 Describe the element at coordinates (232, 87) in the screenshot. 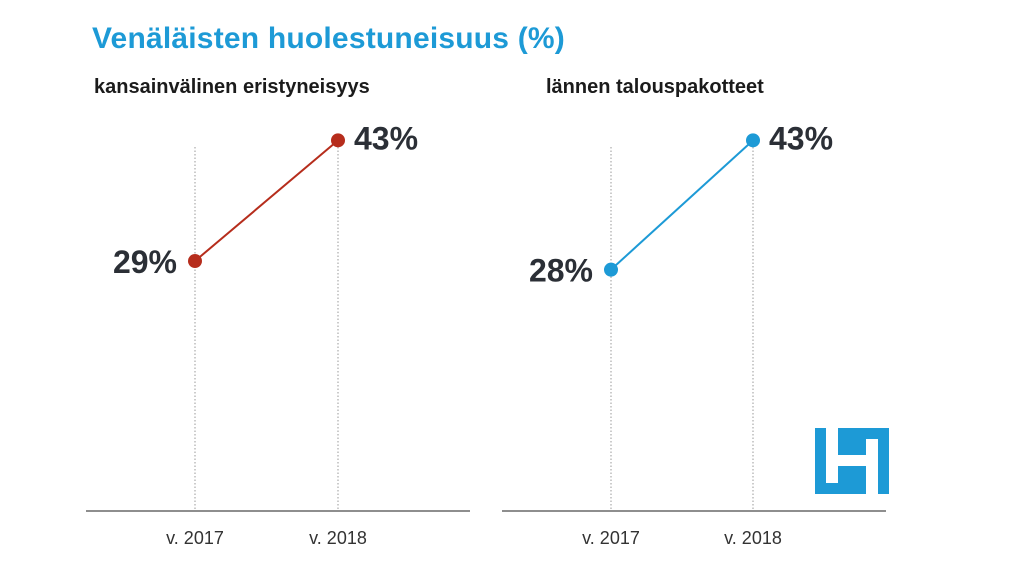

I see `chart-title-international-isolation: kansainvälinen eristyneisyys` at that location.